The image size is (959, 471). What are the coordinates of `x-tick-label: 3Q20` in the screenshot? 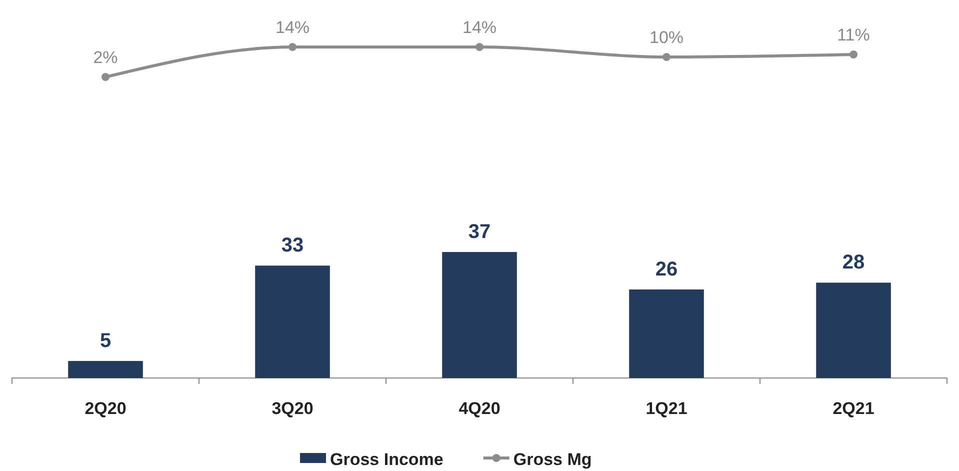 It's located at (293, 408).